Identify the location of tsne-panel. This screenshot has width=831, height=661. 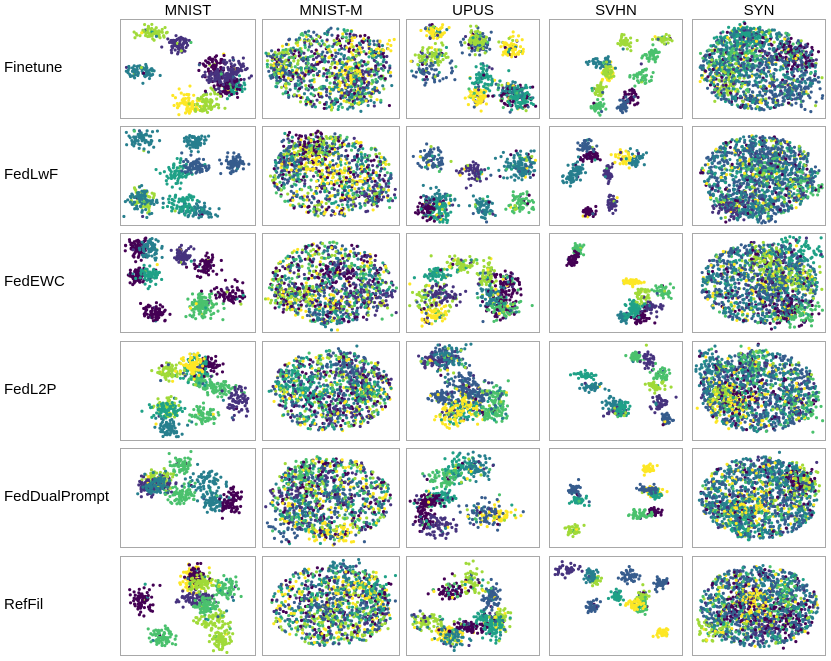
(188, 69).